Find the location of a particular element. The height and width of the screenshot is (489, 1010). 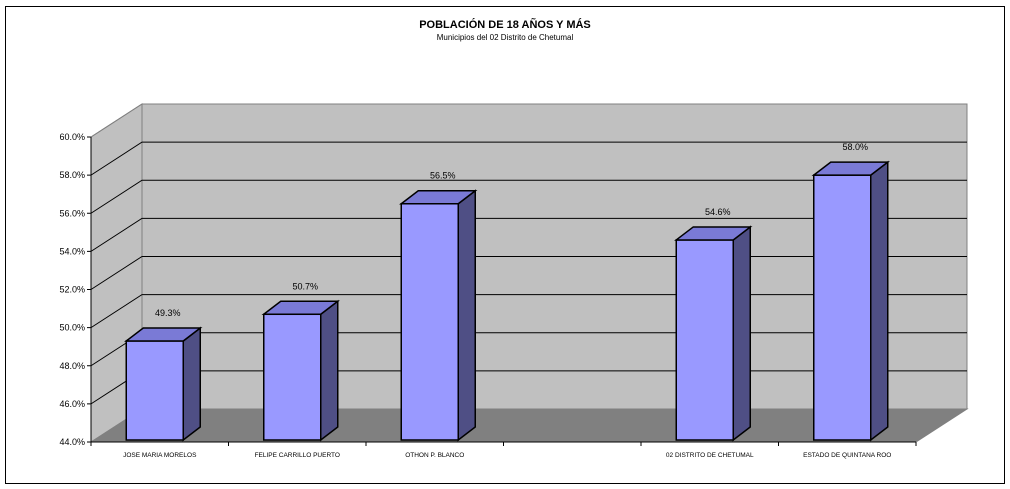

data-label: 56.5% is located at coordinates (443, 176).